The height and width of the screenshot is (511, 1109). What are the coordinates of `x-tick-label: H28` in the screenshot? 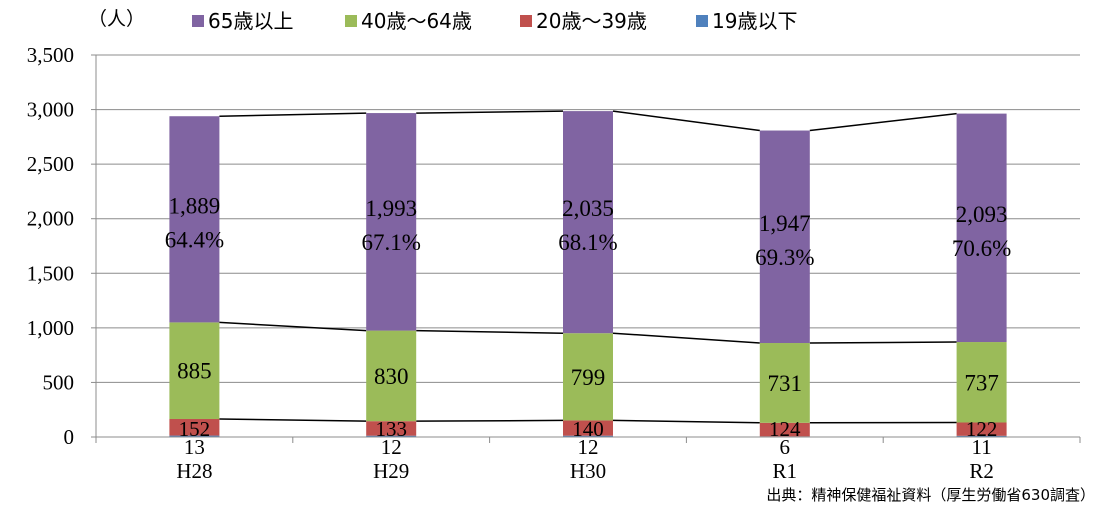 It's located at (194, 471).